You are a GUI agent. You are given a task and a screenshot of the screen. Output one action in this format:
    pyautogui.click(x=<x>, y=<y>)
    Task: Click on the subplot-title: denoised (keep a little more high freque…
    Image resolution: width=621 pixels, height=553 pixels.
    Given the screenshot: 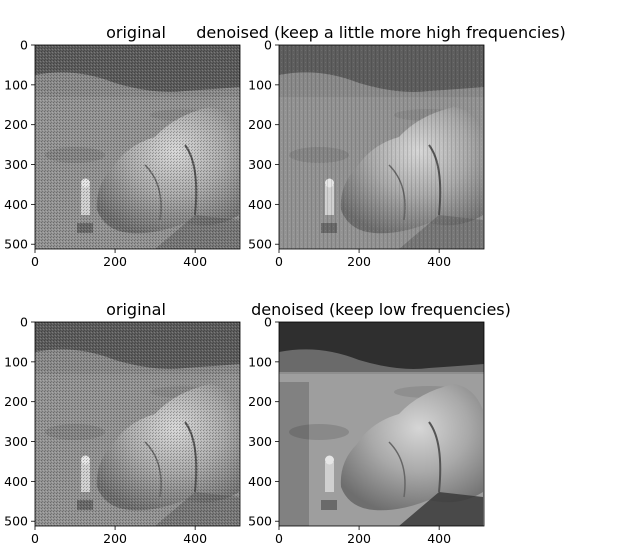 What is the action you would take?
    pyautogui.click(x=381, y=32)
    